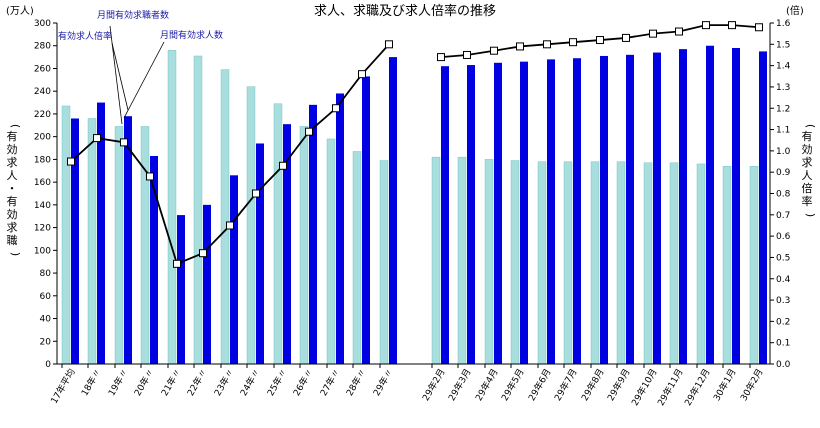 This screenshot has height=428, width=820. Describe the element at coordinates (223, 383) in the screenshot. I see `category-label: 23年〃` at that location.